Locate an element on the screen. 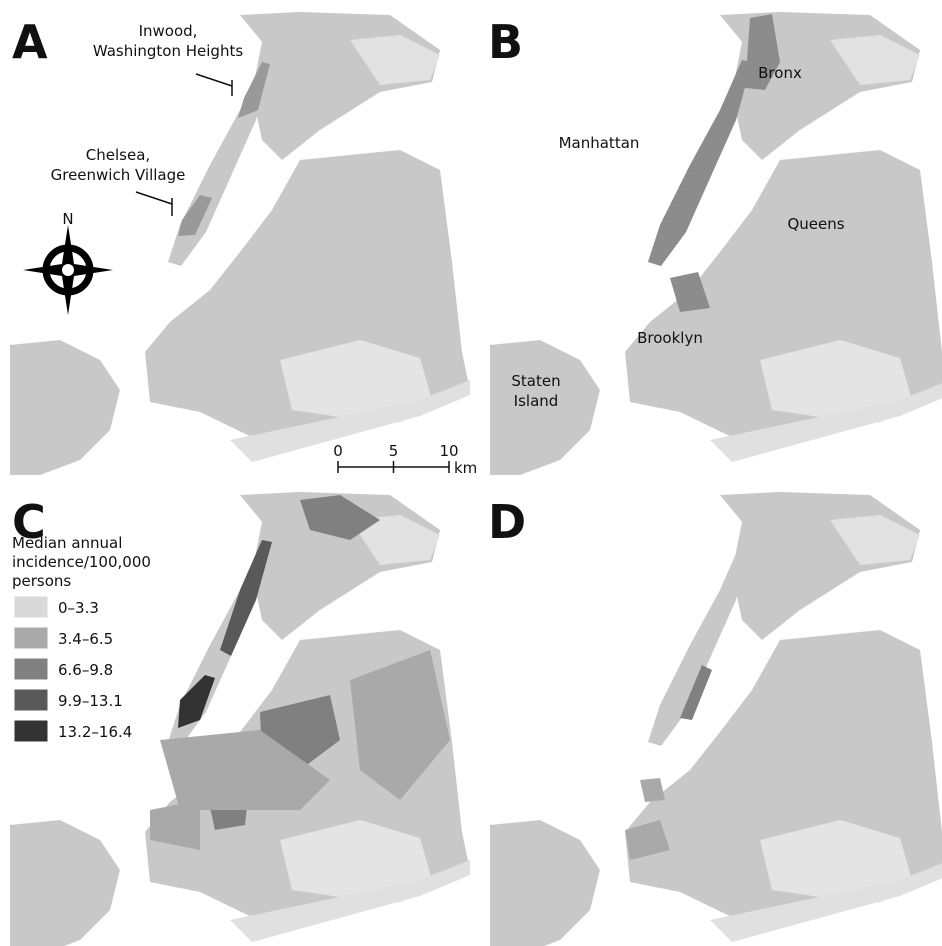  panel-label: B is located at coordinates (505, 42).